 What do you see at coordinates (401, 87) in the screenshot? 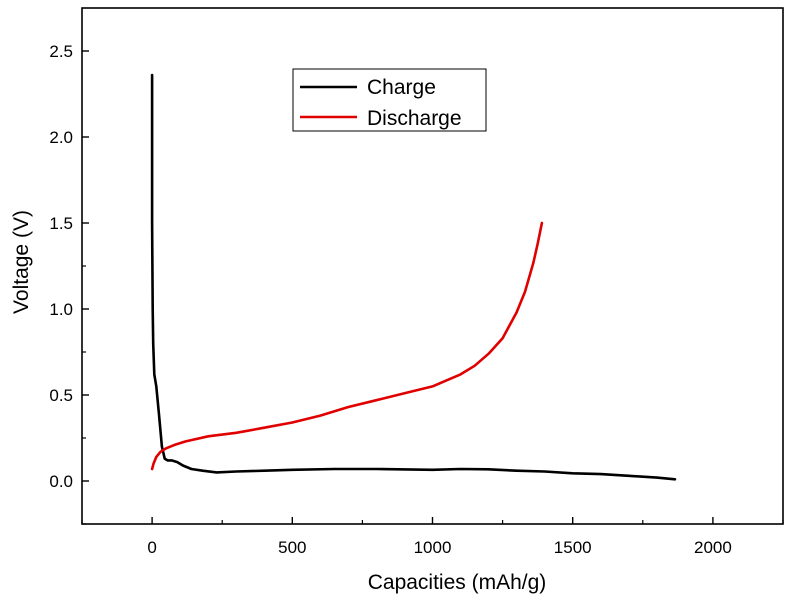
I see `legend-label-charge: Charge` at bounding box center [401, 87].